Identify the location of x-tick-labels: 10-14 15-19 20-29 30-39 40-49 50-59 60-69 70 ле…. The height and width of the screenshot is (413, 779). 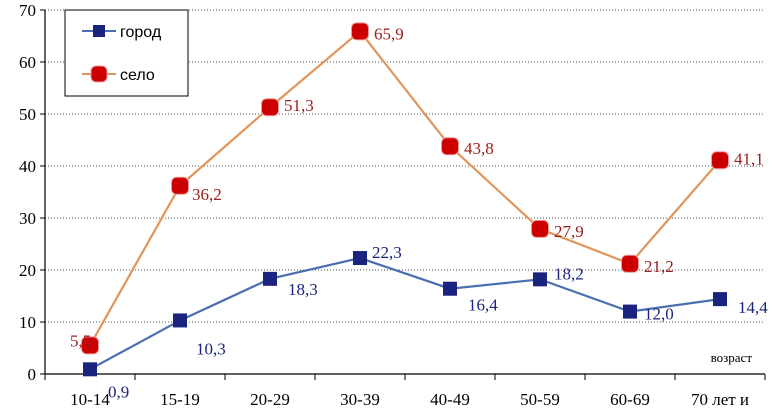
(409, 399).